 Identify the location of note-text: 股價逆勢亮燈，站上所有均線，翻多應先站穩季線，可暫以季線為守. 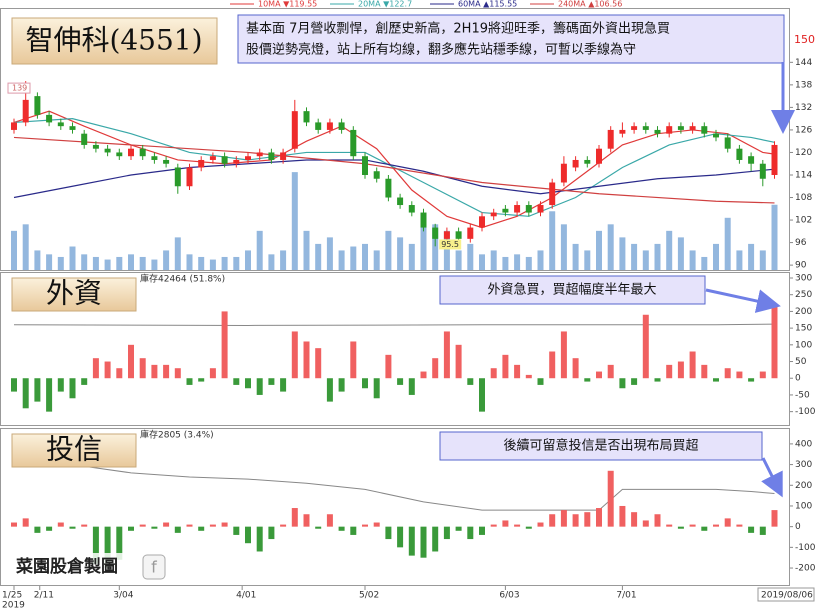
(441, 50).